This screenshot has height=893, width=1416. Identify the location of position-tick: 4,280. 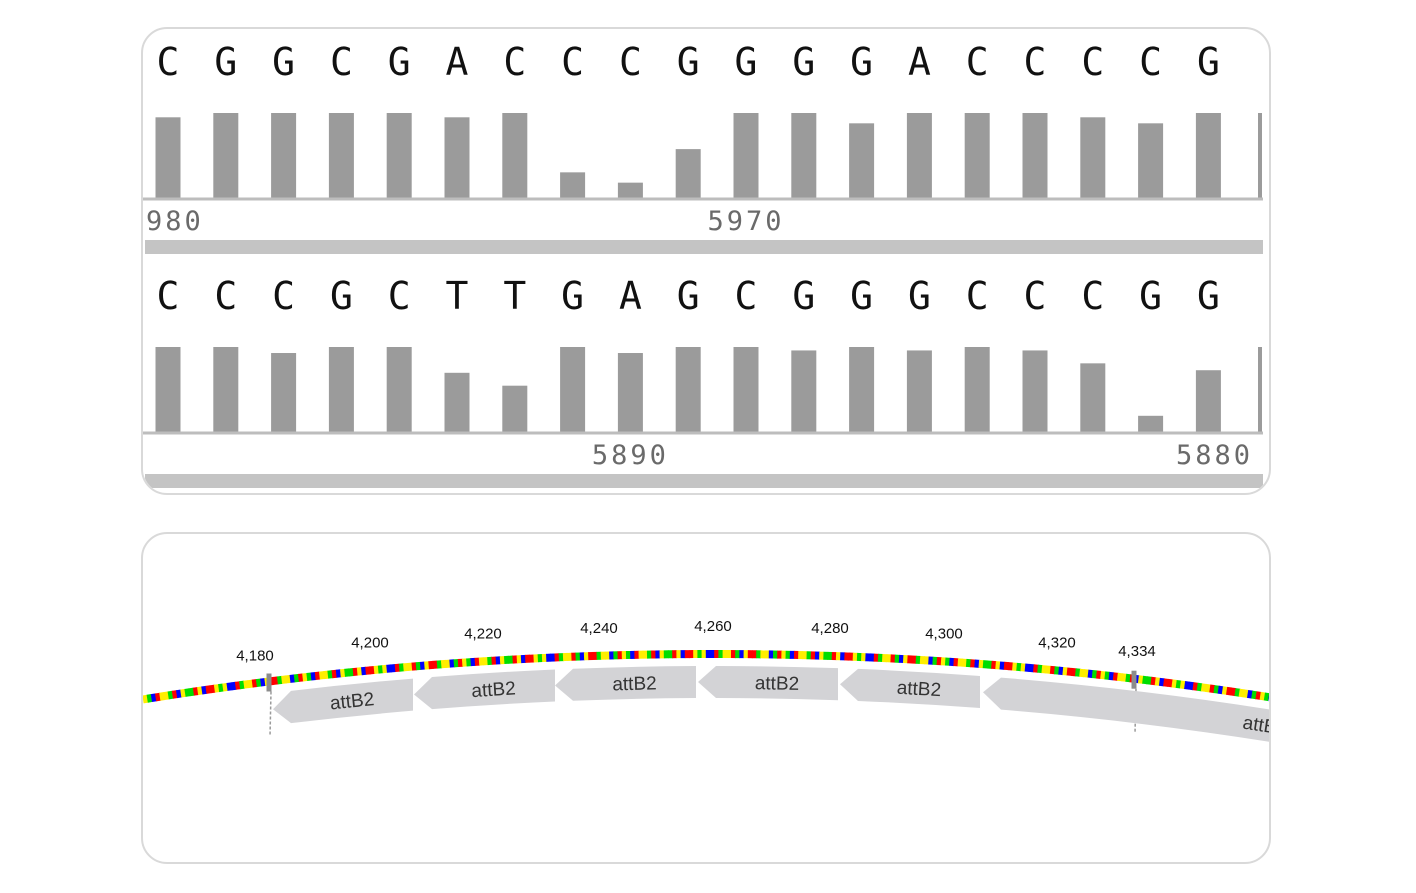
(830, 628).